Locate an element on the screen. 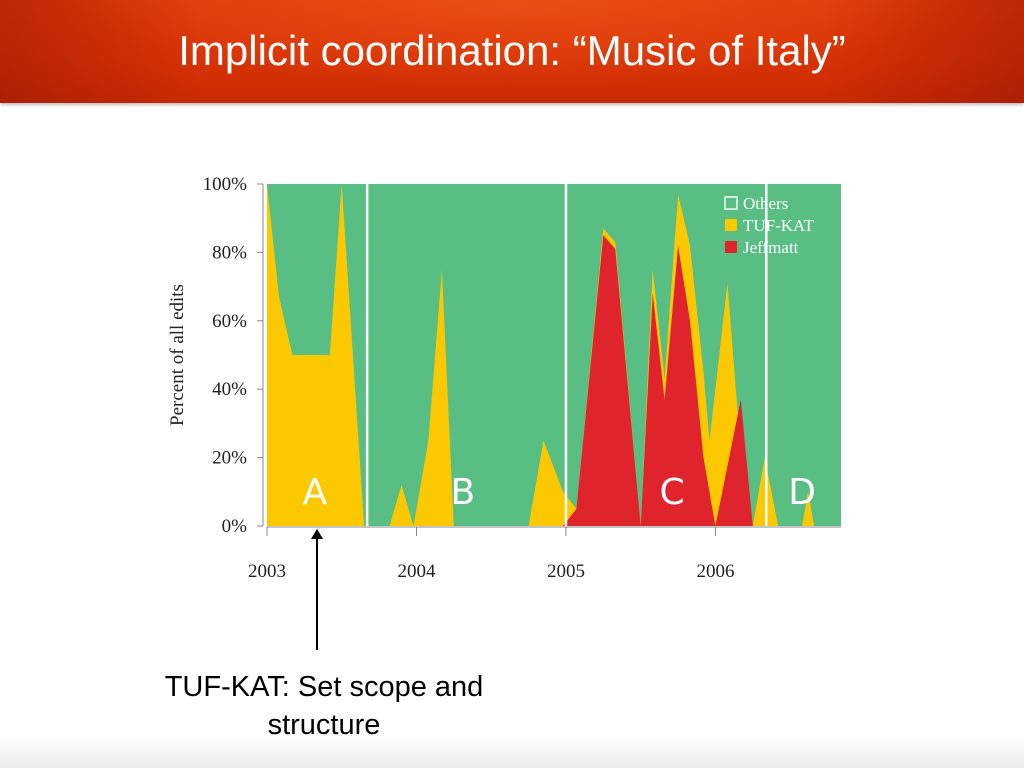 The height and width of the screenshot is (768, 1024). region-label-b: B is located at coordinates (462, 492).